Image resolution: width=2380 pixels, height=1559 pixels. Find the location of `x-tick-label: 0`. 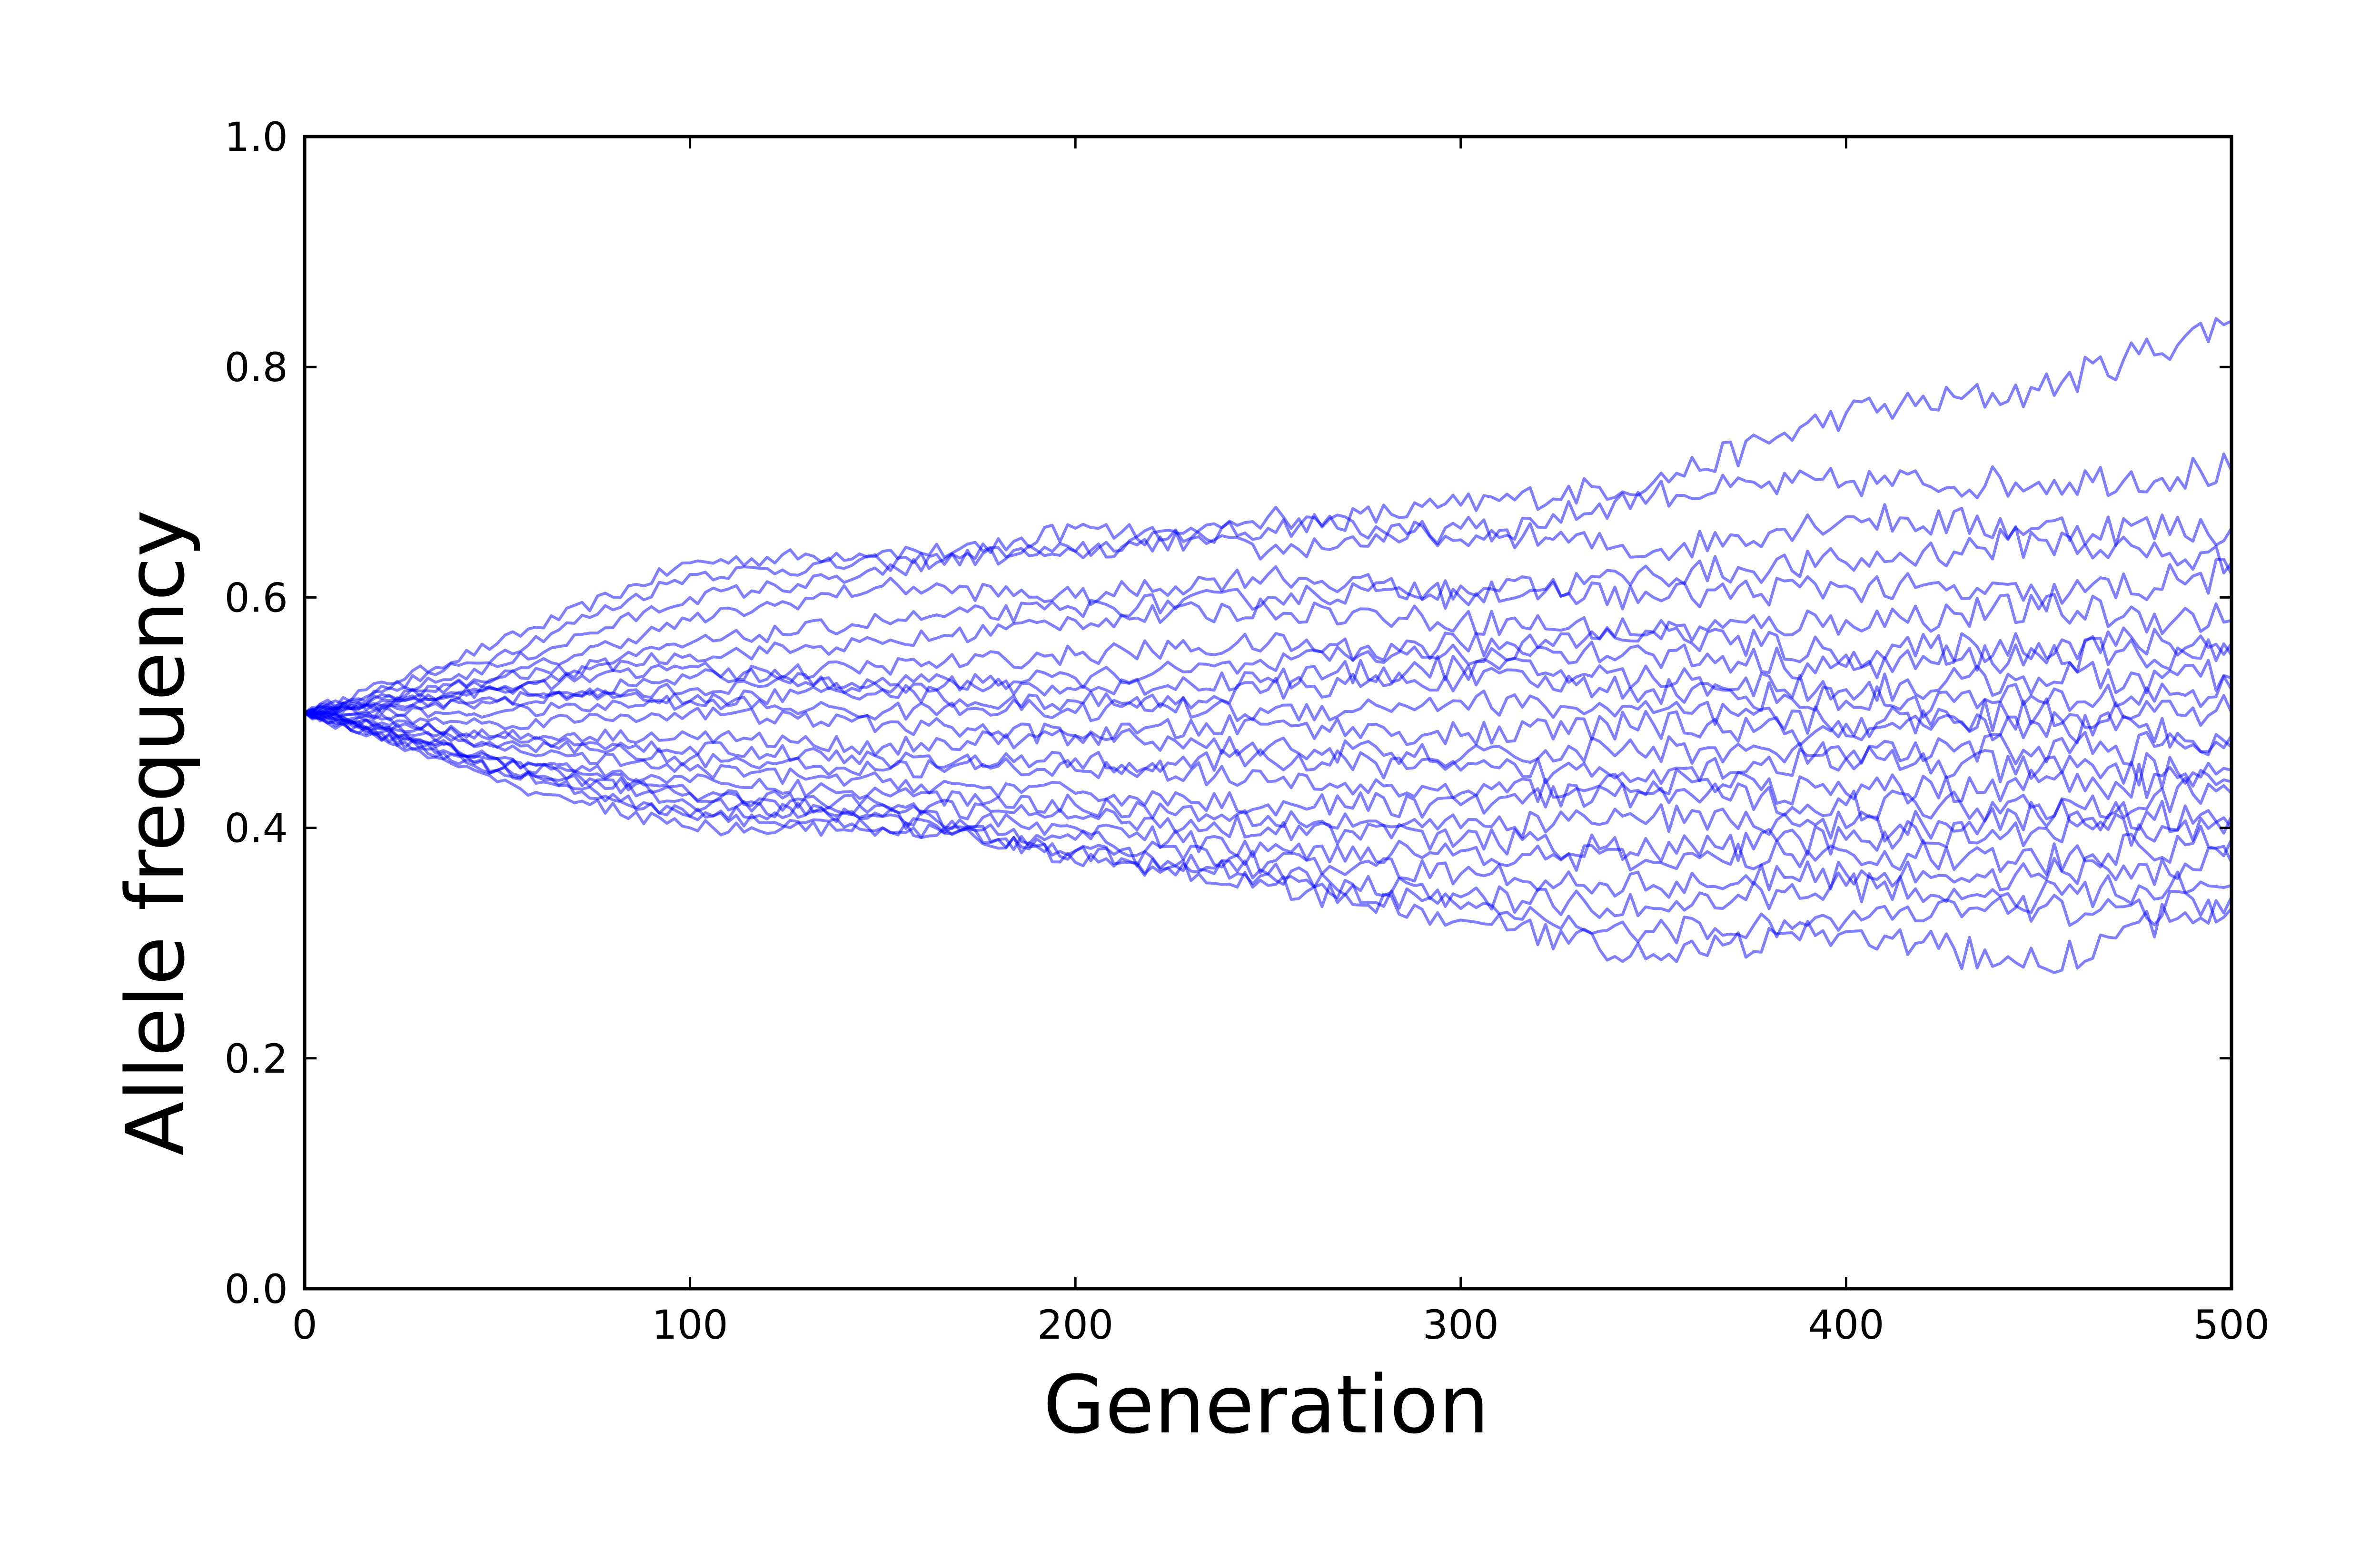

x-tick-label: 0 is located at coordinates (304, 1325).